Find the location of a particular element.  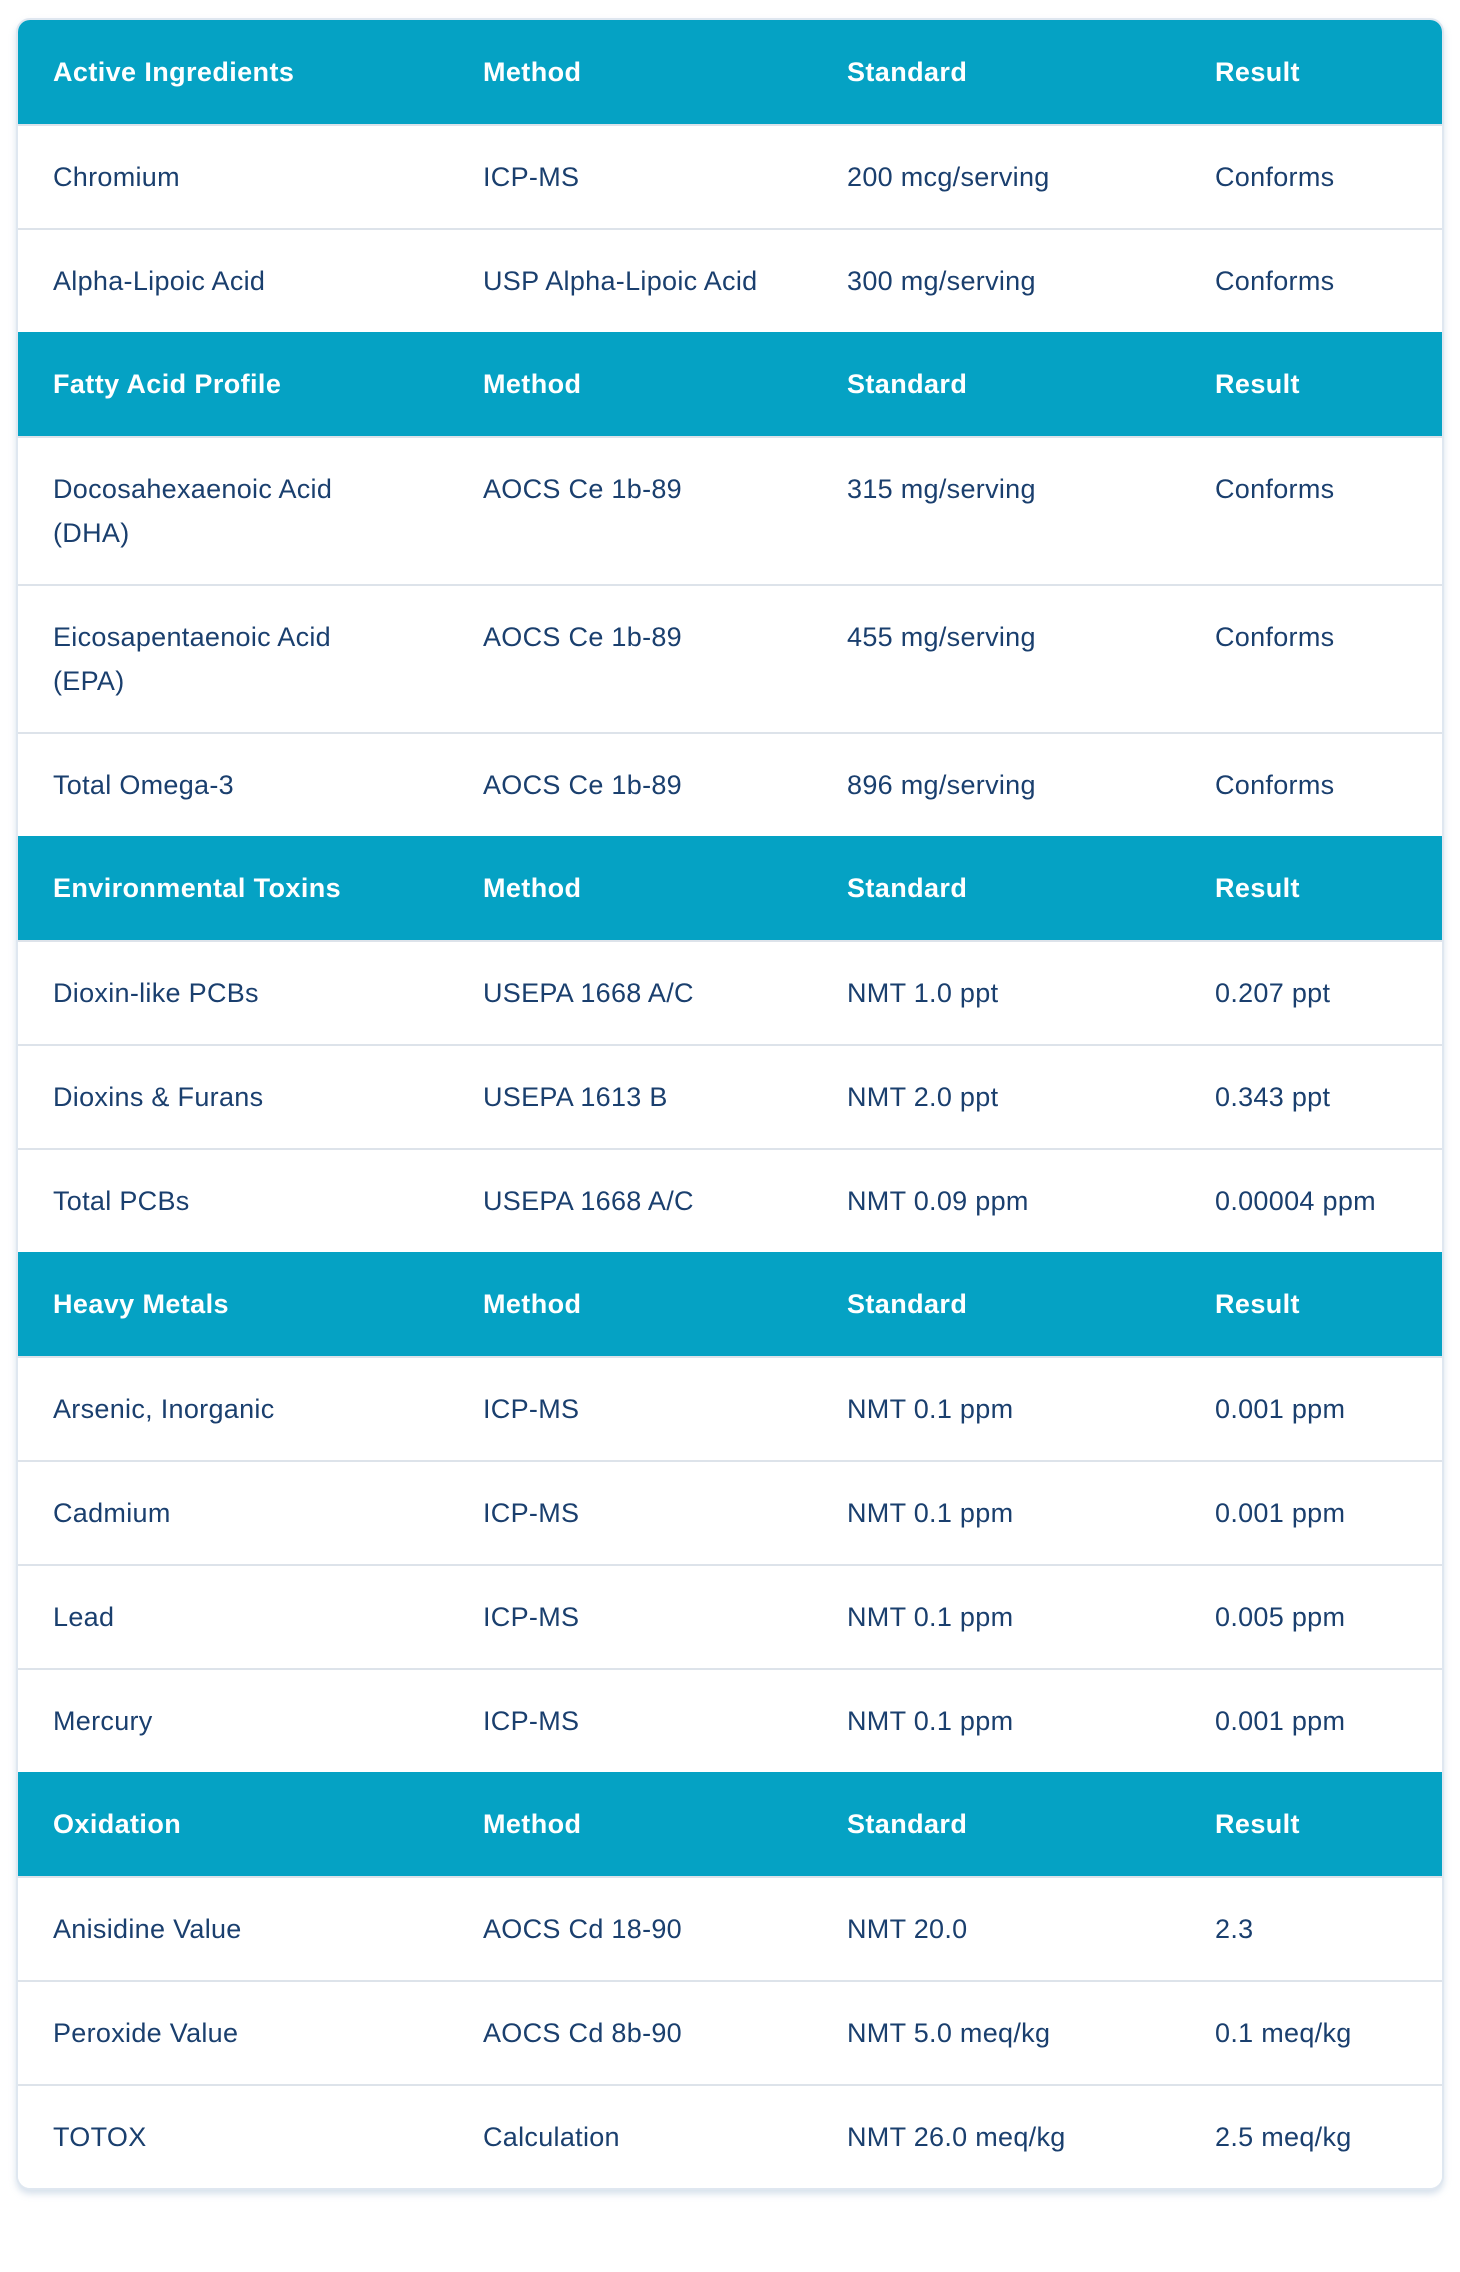

method-cell: AOCS Cd 8b-90 is located at coordinates (630, 2032).